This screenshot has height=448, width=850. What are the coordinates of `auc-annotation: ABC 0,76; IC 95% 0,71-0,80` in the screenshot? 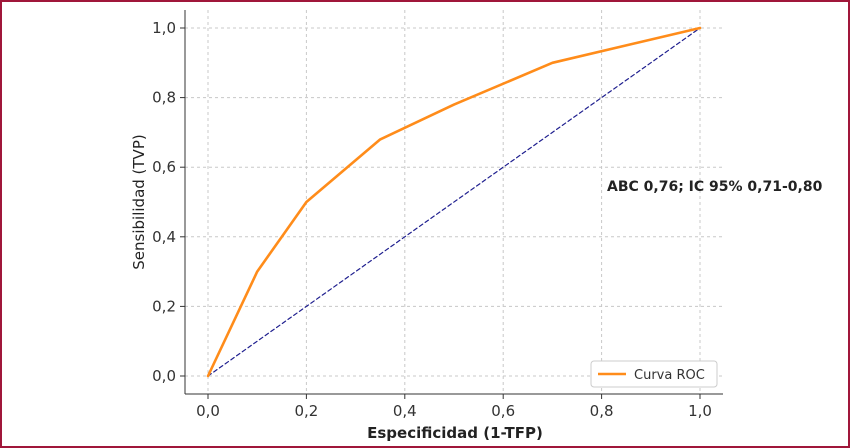 It's located at (715, 187).